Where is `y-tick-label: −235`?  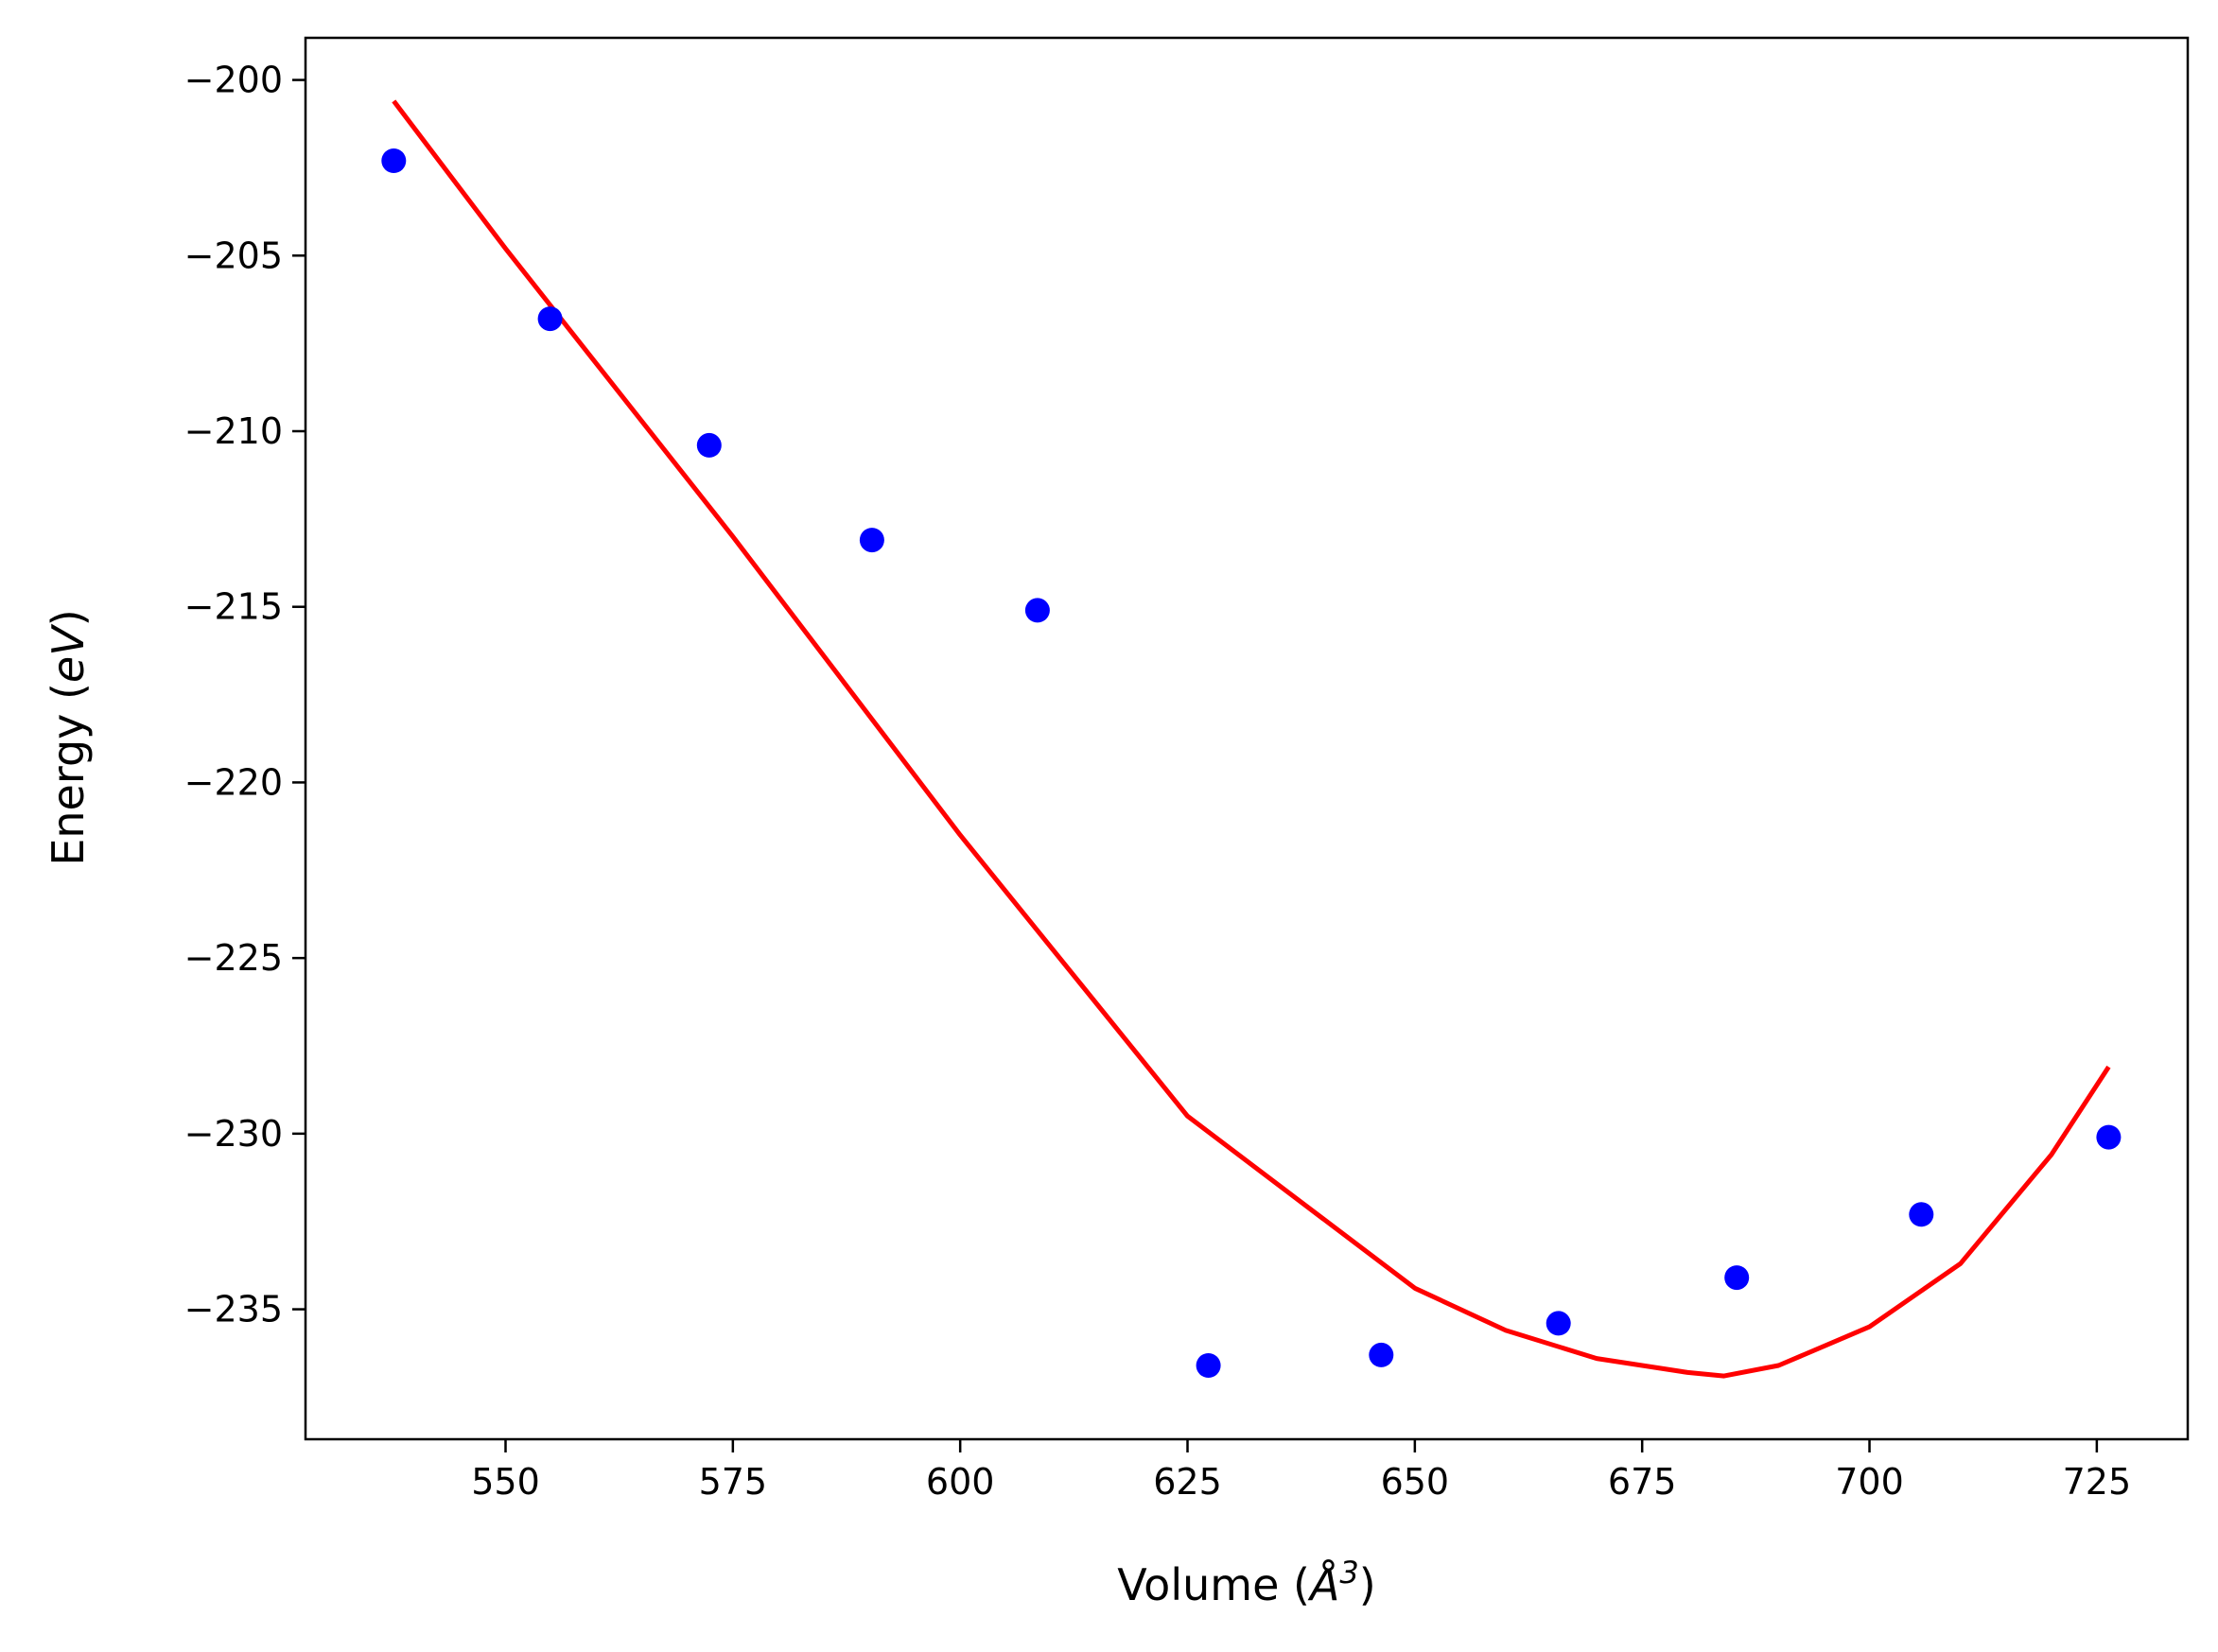 y-tick-label: −235 is located at coordinates (233, 1309).